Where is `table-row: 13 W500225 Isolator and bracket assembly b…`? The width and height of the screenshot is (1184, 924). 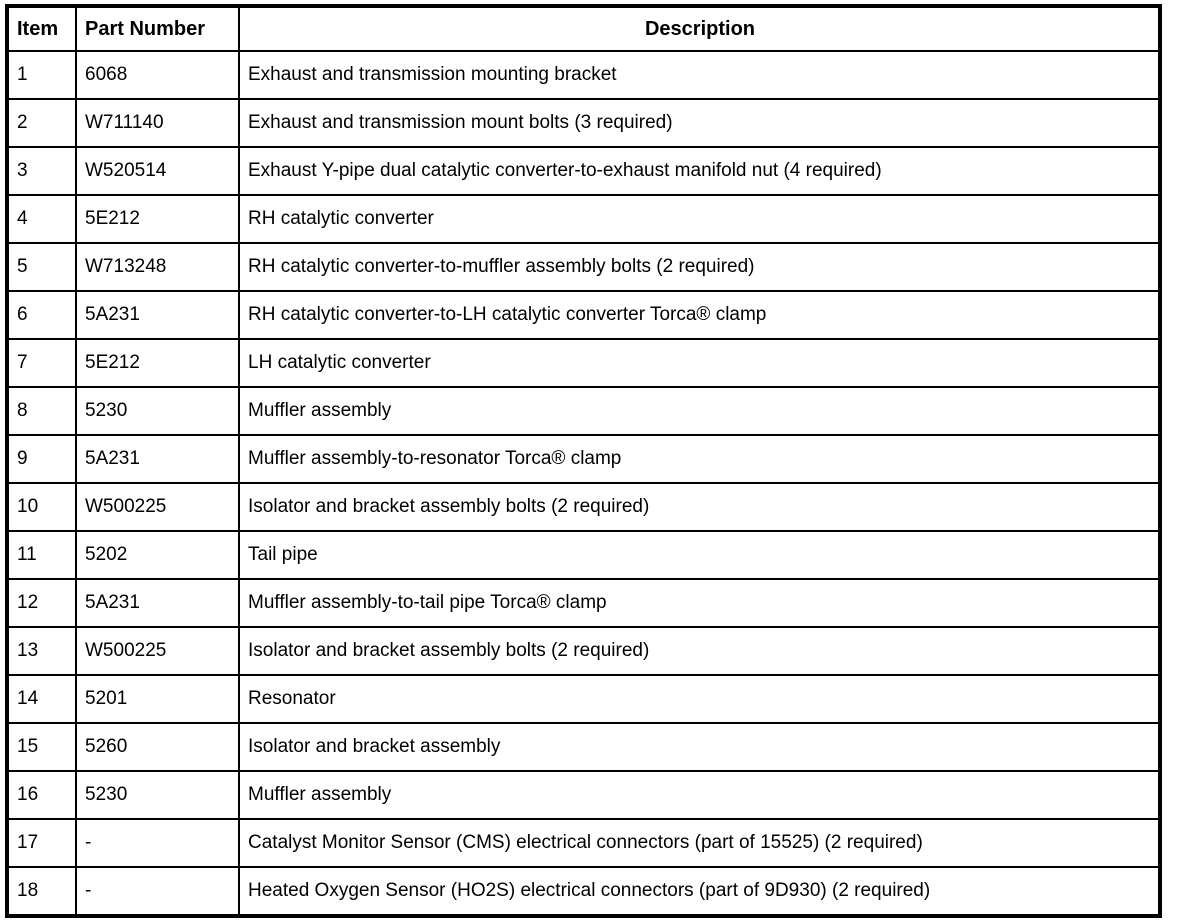 table-row: 13 W500225 Isolator and bracket assembly b… is located at coordinates (583, 651).